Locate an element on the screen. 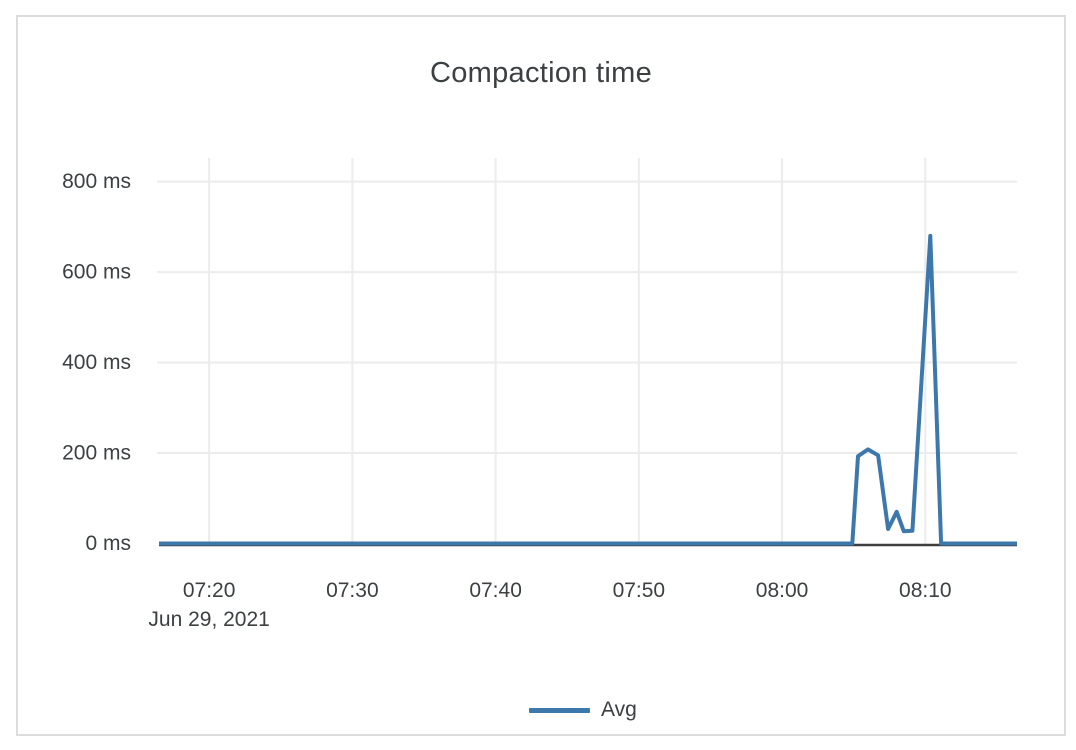  y-tick-label: 0 ms is located at coordinates (108, 543).